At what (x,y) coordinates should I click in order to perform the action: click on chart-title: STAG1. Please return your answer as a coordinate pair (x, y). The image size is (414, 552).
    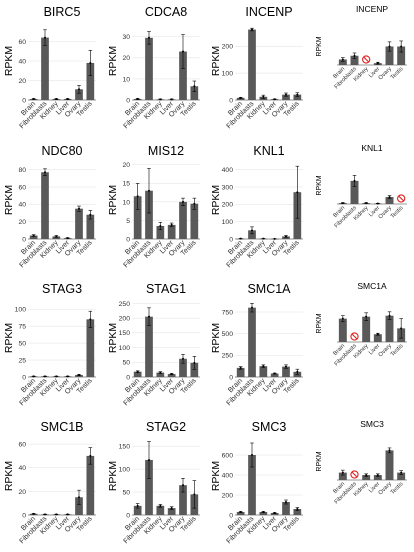
    Looking at the image, I should click on (166, 289).